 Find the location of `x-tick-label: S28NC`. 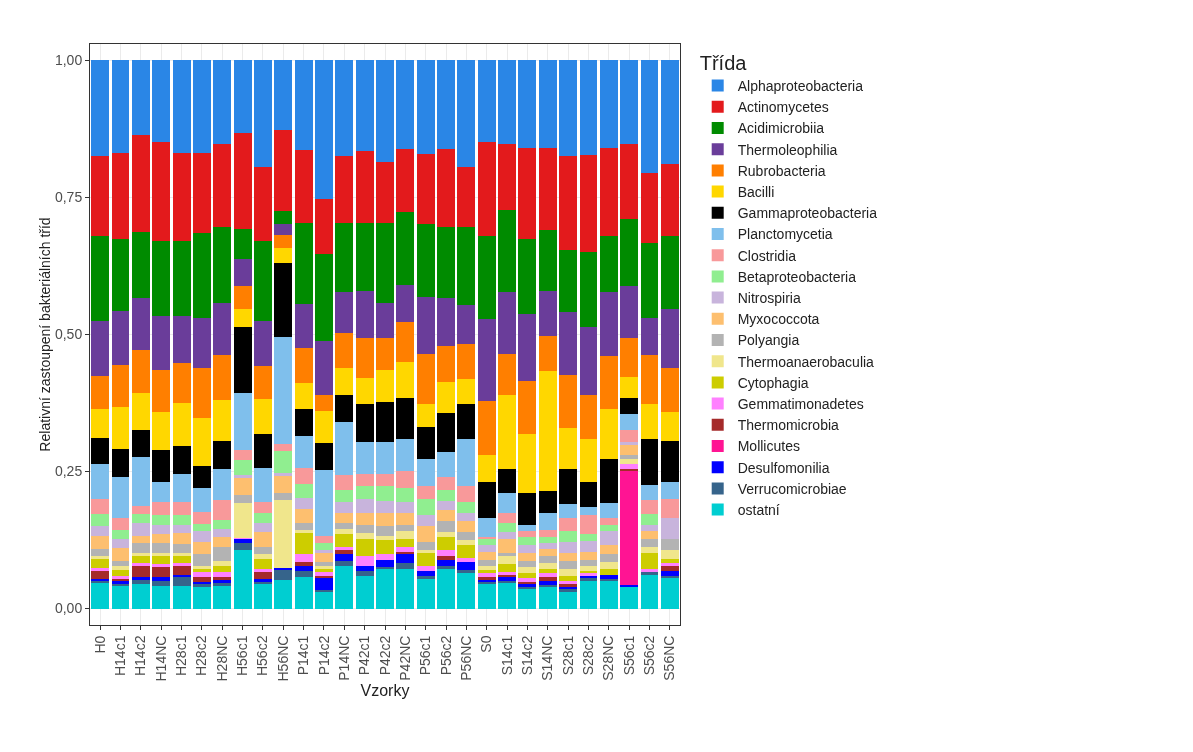

x-tick-label: S28NC is located at coordinates (608, 658).